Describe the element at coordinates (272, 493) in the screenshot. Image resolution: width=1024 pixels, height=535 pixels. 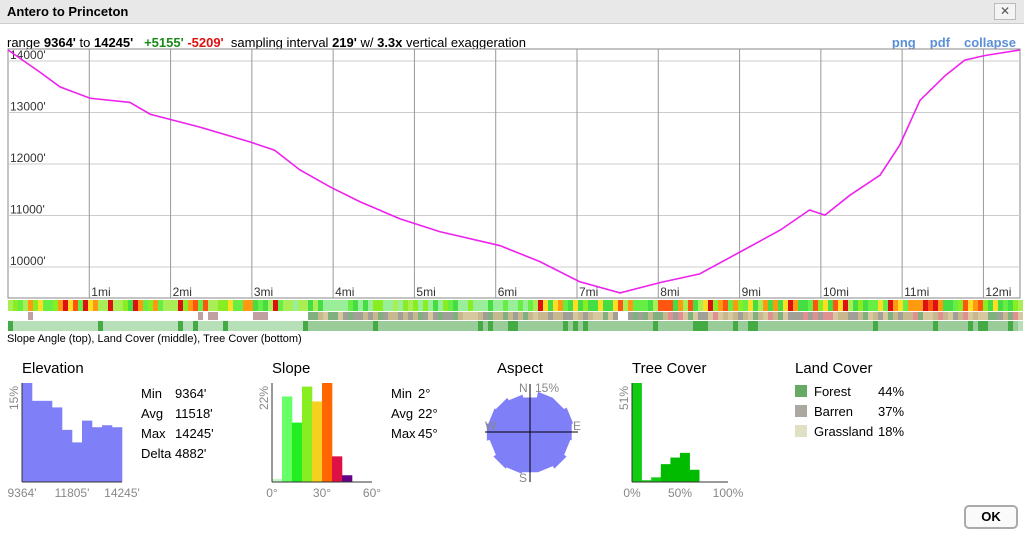
I see `x-tick-label: 0°` at that location.